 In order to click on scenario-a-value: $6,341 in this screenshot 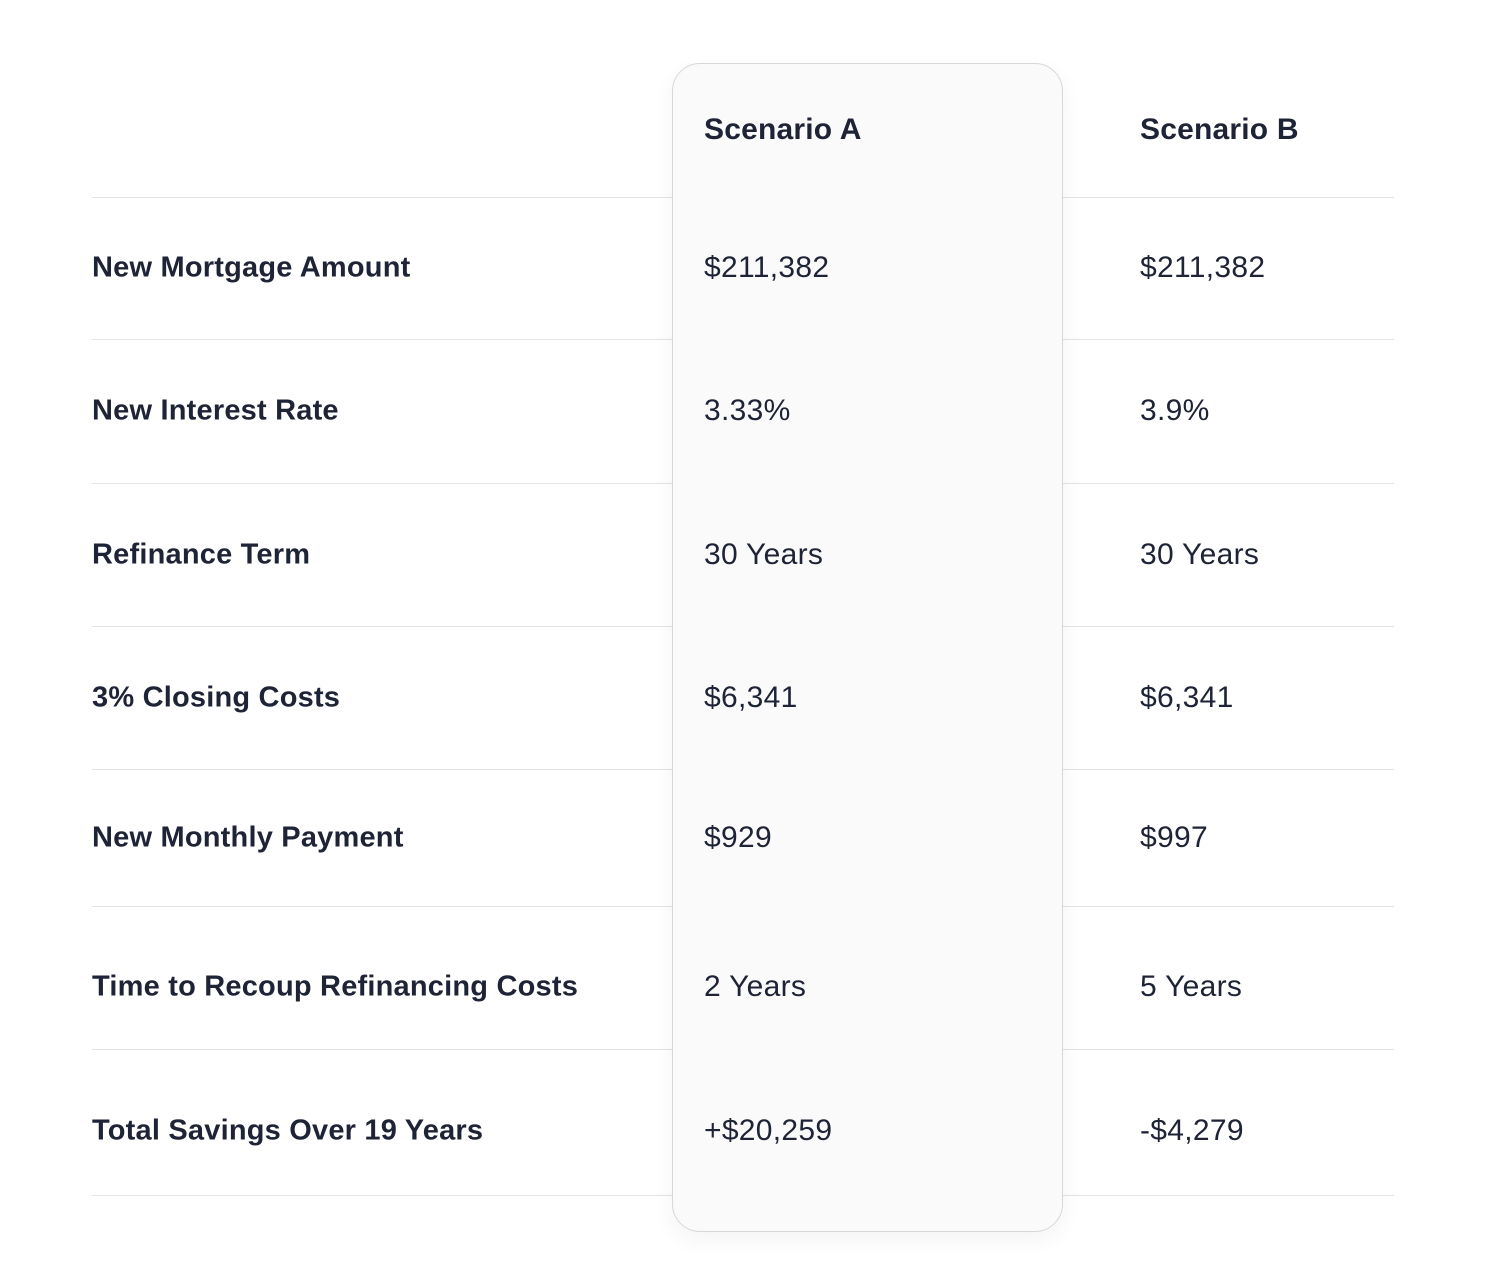, I will do `click(751, 697)`.